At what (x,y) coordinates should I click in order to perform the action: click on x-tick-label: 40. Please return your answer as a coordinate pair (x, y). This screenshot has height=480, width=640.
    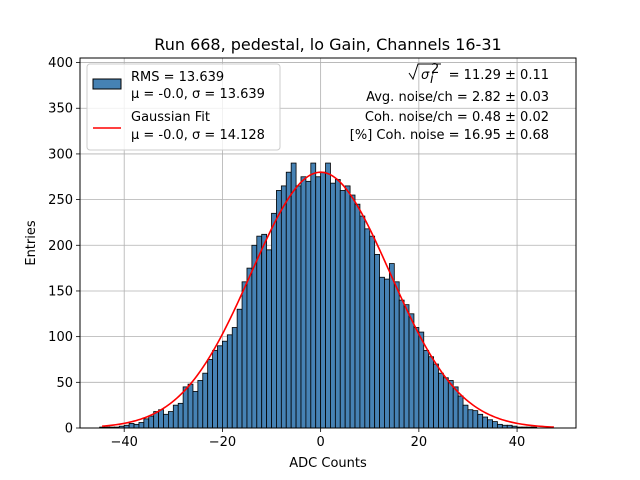
    Looking at the image, I should click on (517, 442).